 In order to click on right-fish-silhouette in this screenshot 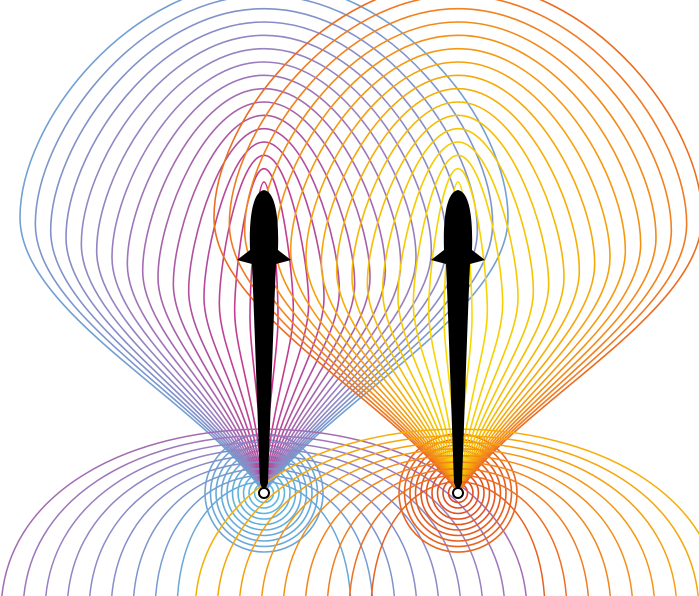, I will do `click(458, 341)`.